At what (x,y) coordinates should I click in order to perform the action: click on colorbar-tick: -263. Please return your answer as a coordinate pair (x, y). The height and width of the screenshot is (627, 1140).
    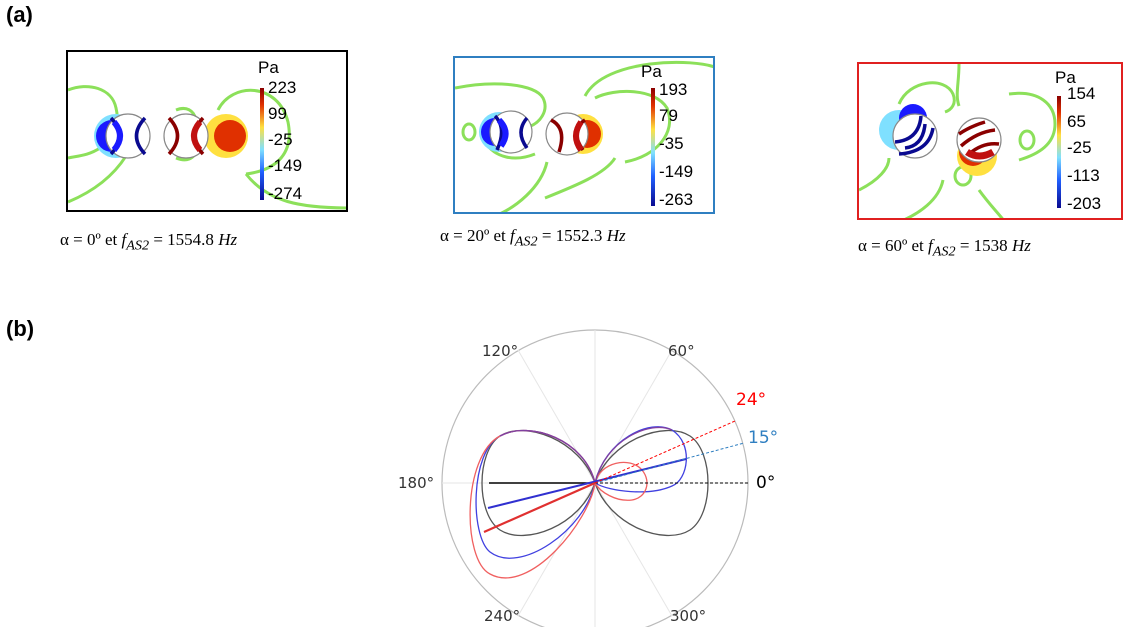
    Looking at the image, I should click on (676, 199).